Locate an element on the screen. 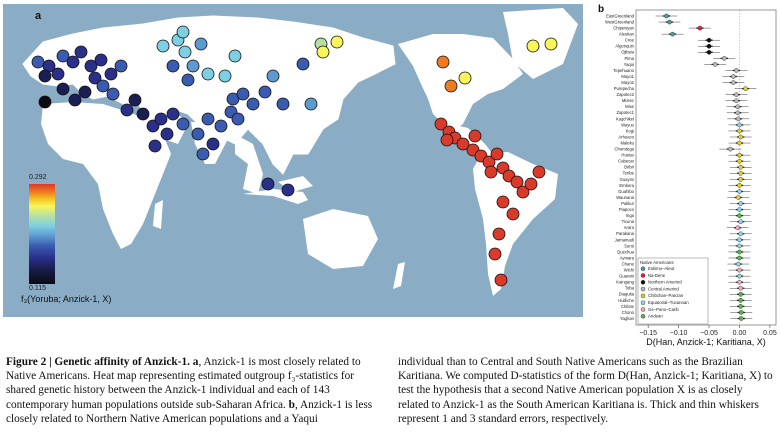 The image size is (780, 432). population-label: Chono is located at coordinates (628, 312).